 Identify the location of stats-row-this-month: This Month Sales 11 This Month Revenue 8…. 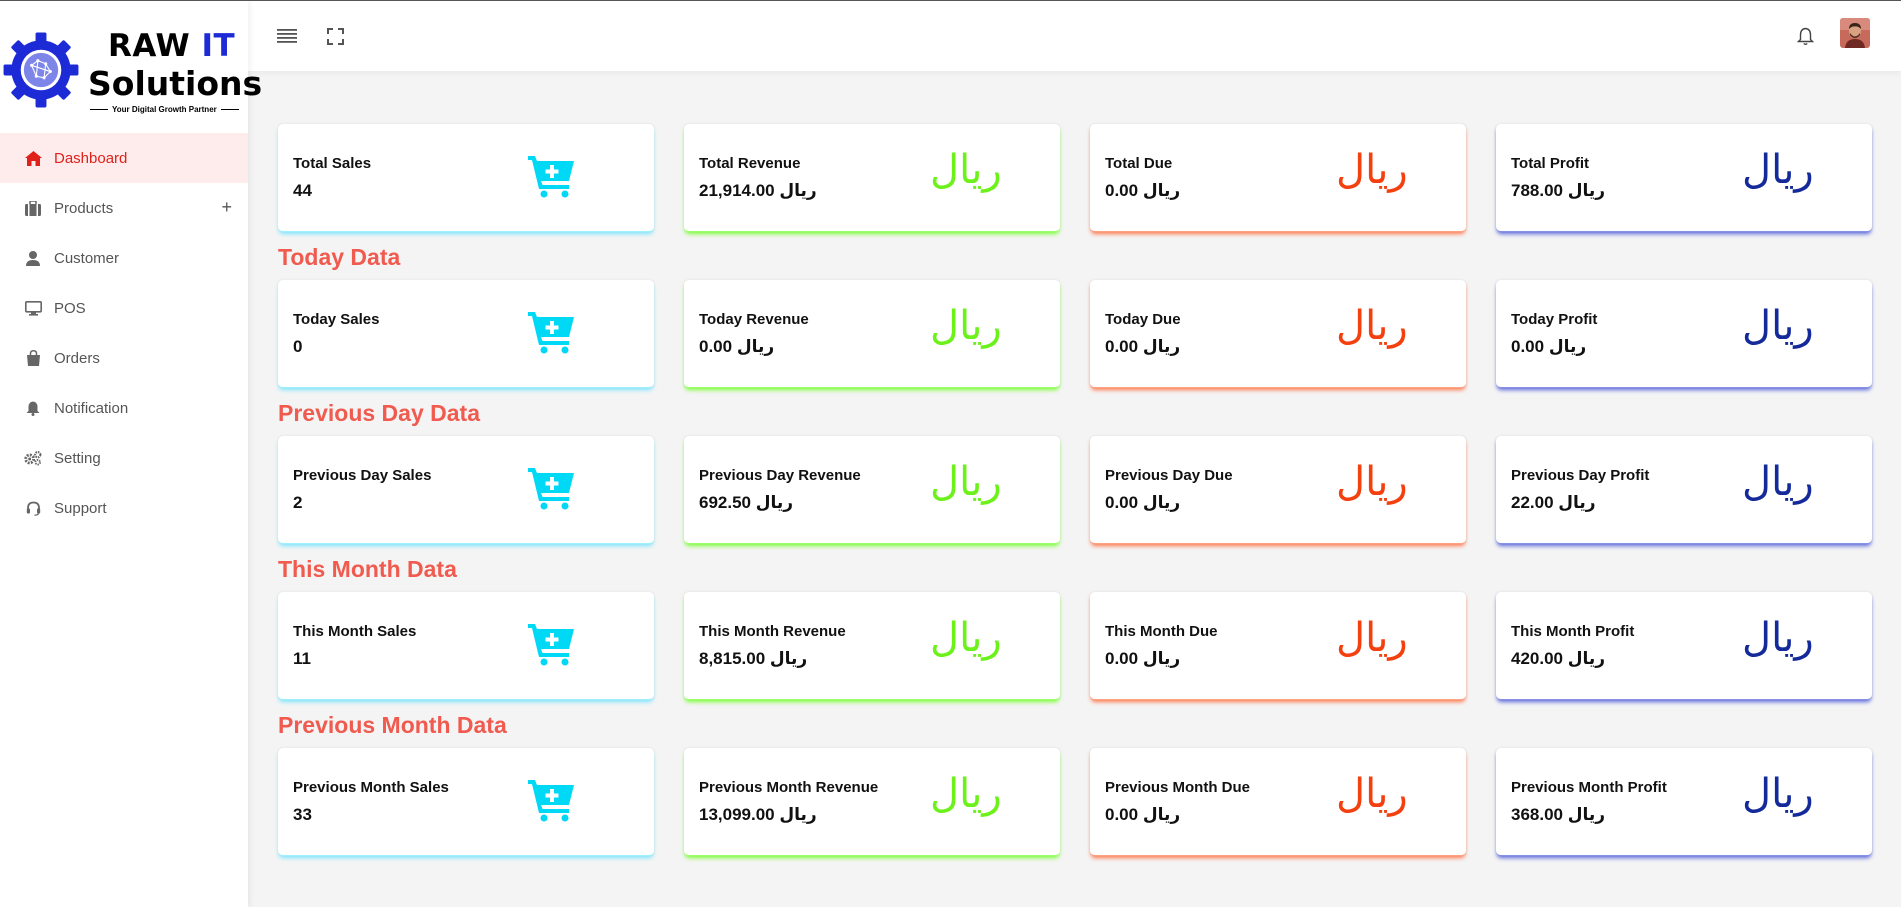
(1075, 647).